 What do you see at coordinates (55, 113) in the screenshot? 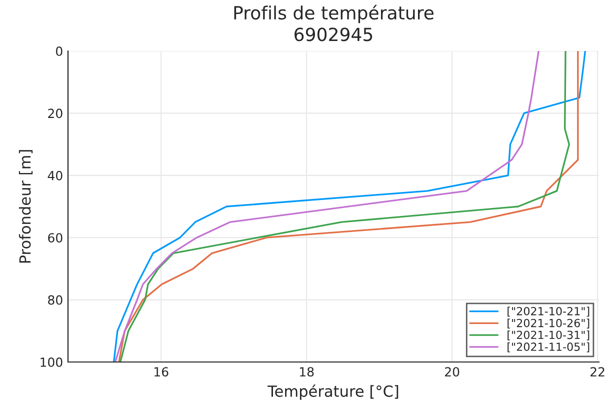
I see `y-tick-label: 20` at bounding box center [55, 113].